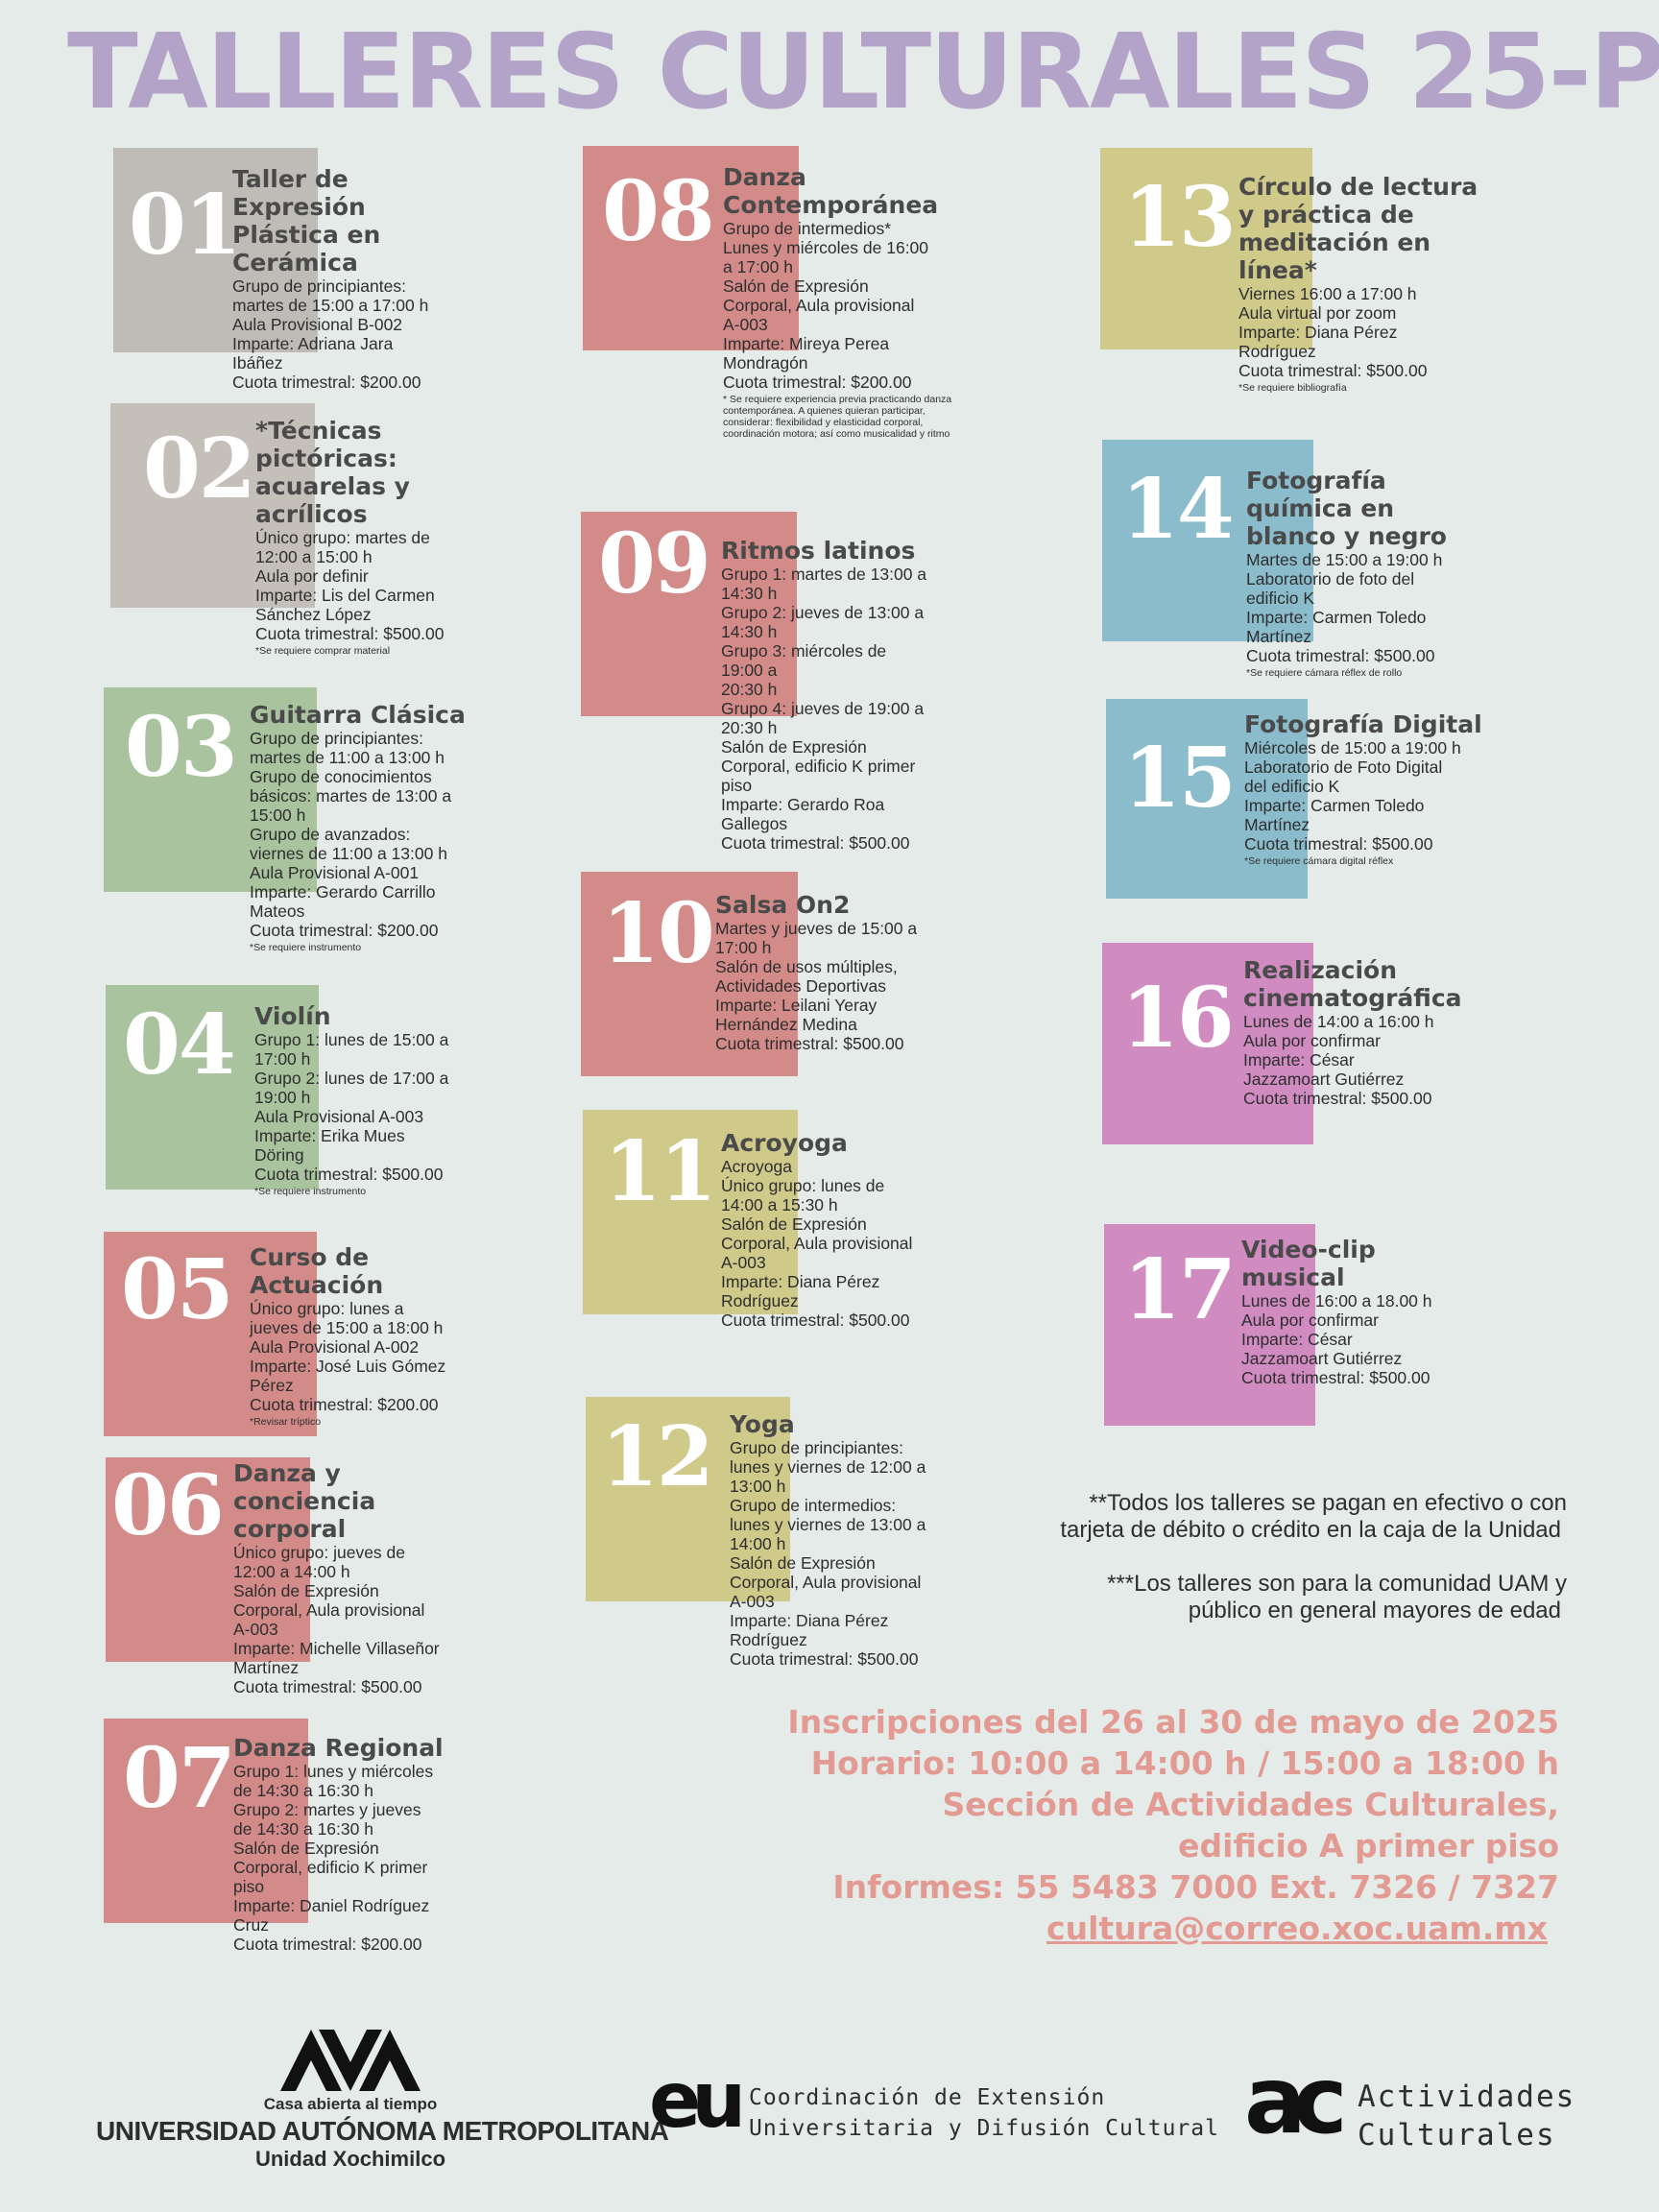 The width and height of the screenshot is (1659, 2212). Describe the element at coordinates (823, 708) in the screenshot. I see `workshop-detail: Grupo 4: jueves de 19:00 a` at that location.